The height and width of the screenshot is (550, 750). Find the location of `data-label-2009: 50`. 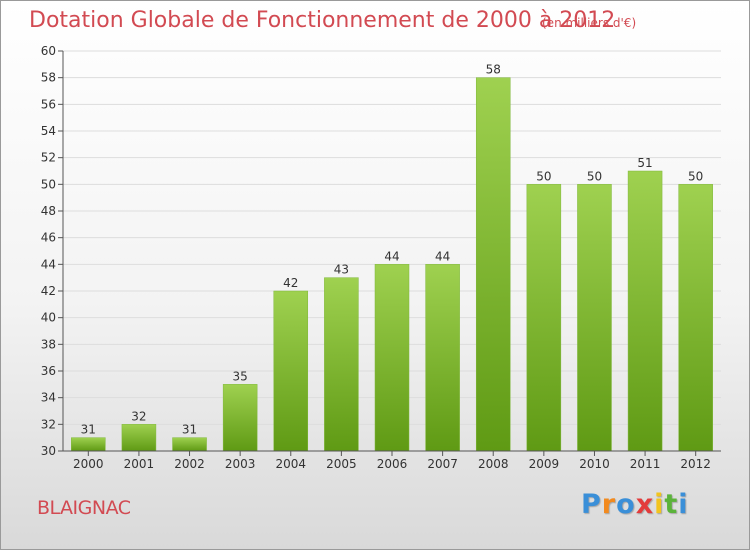

data-label-2009: 50 is located at coordinates (543, 176).